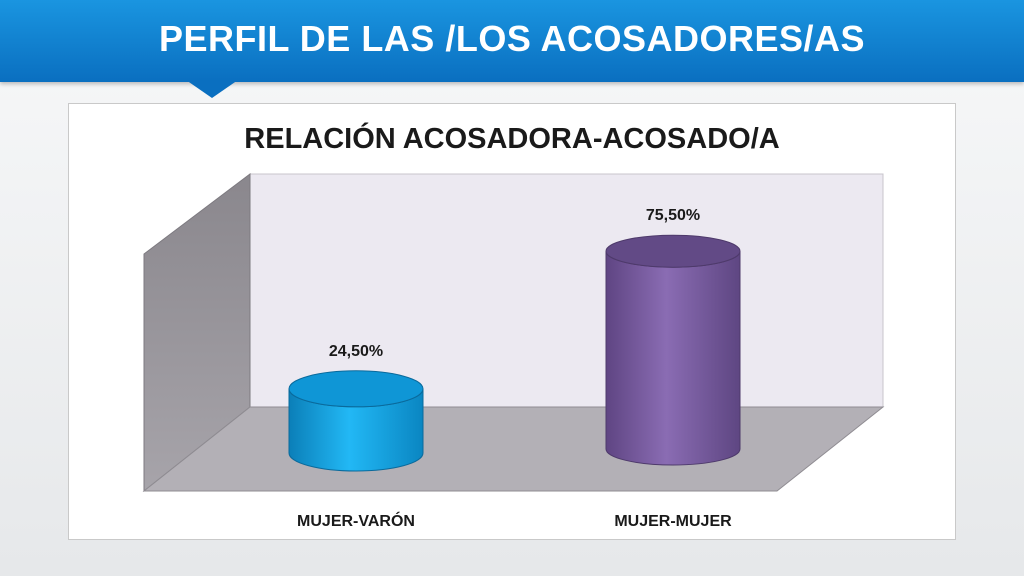  Describe the element at coordinates (212, 89) in the screenshot. I see `header-notch` at that location.